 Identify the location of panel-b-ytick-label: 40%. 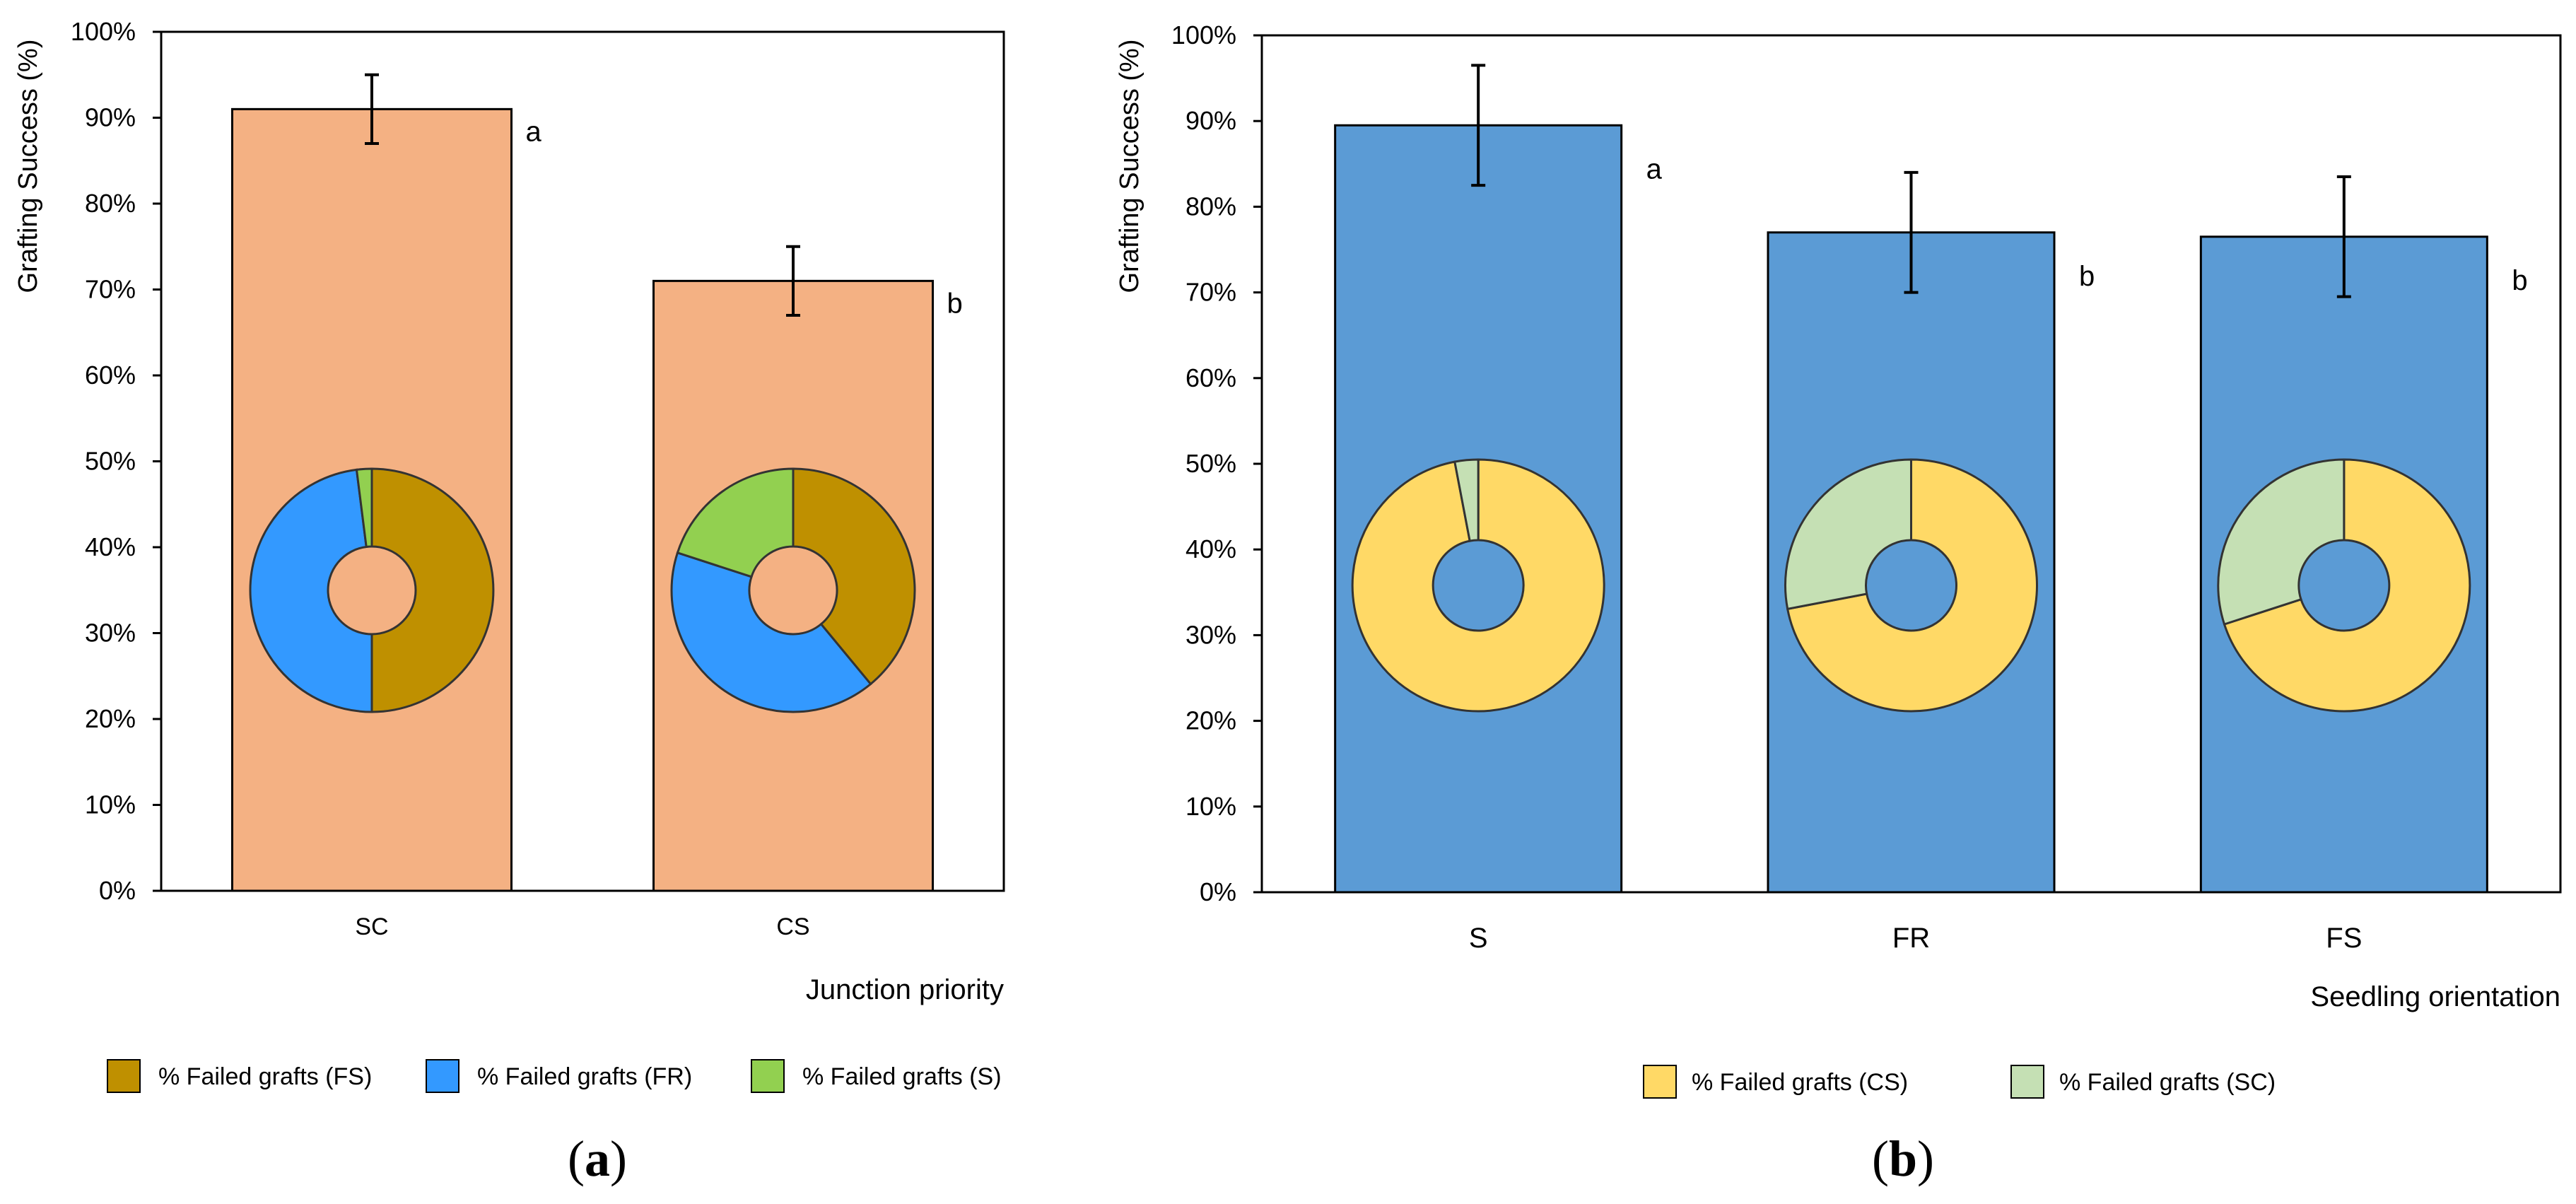
(1210, 548).